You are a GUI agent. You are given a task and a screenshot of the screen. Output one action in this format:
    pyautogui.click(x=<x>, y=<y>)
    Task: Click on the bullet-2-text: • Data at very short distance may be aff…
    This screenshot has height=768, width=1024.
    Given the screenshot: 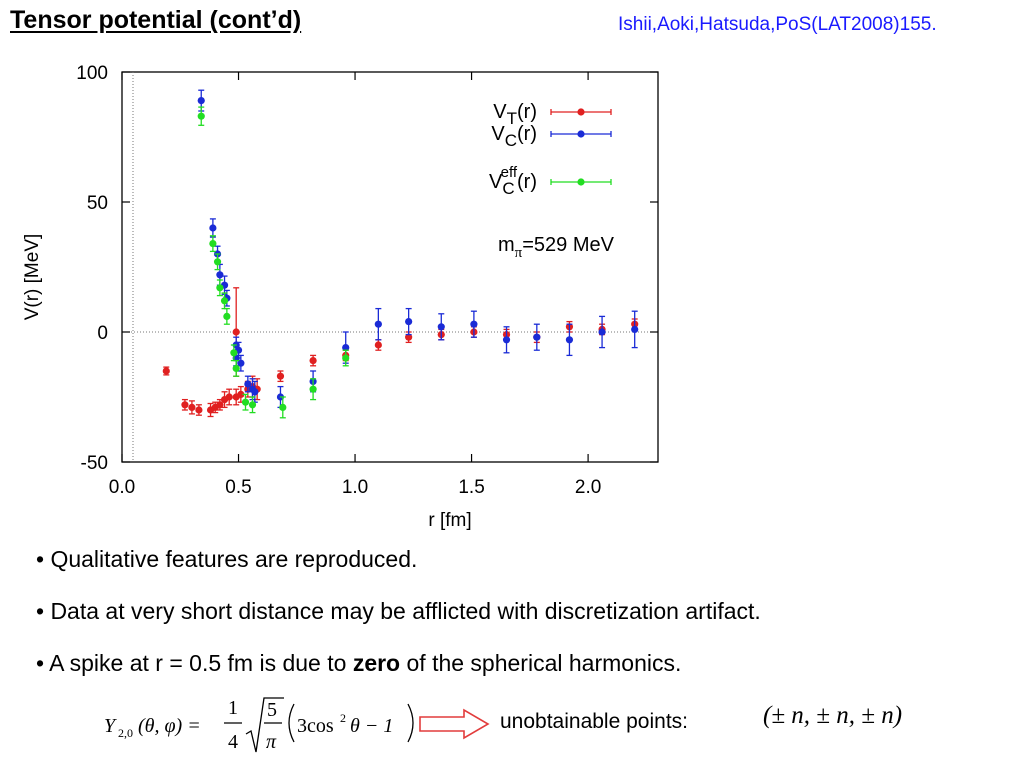 What is the action you would take?
    pyautogui.click(x=398, y=611)
    